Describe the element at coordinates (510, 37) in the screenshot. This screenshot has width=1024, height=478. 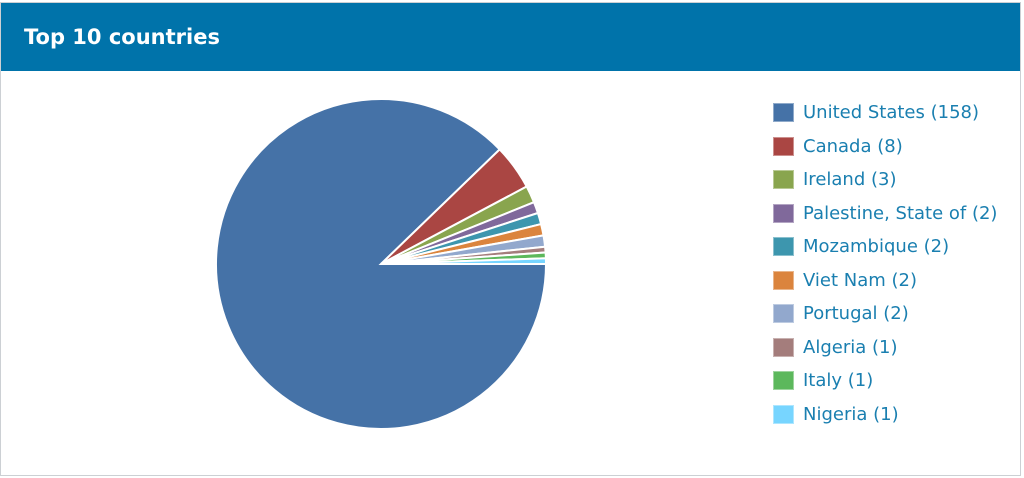
I see `panel-header: Top 10 countries` at that location.